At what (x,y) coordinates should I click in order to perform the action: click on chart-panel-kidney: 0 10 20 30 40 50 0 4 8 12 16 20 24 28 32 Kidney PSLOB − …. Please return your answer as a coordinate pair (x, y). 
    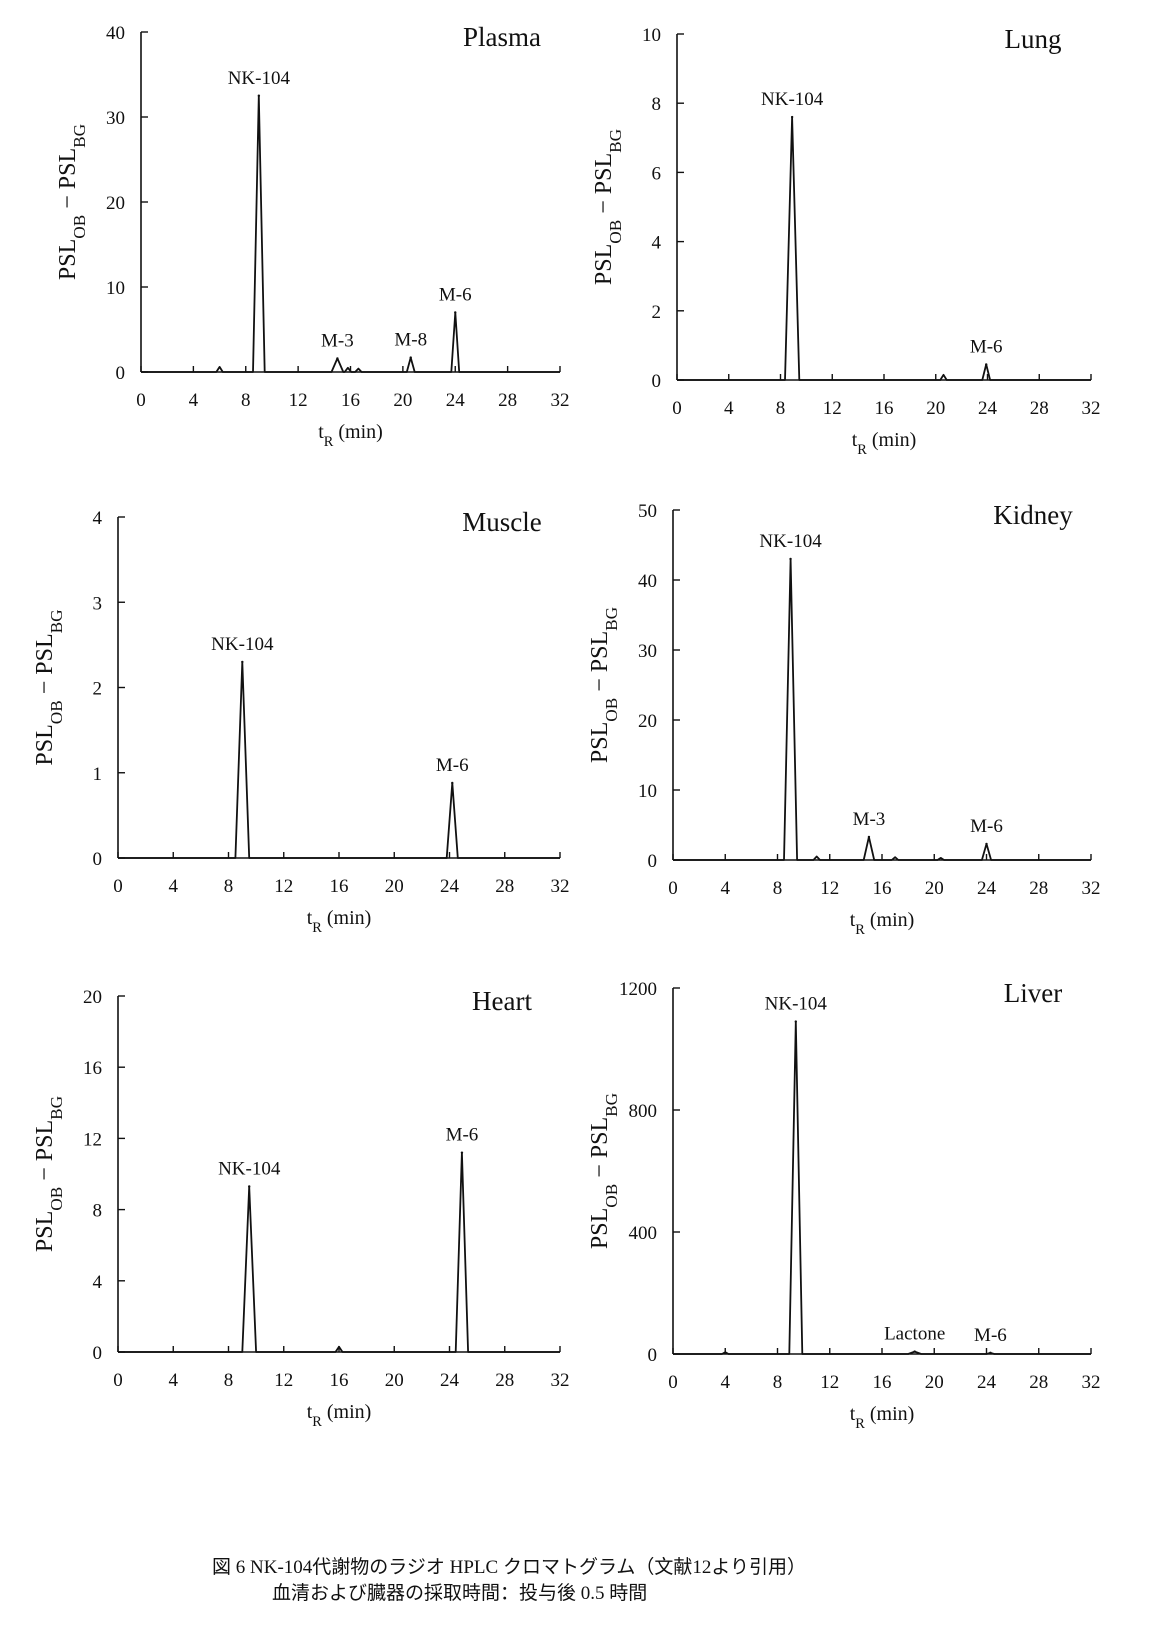
    Looking at the image, I should click on (844, 719).